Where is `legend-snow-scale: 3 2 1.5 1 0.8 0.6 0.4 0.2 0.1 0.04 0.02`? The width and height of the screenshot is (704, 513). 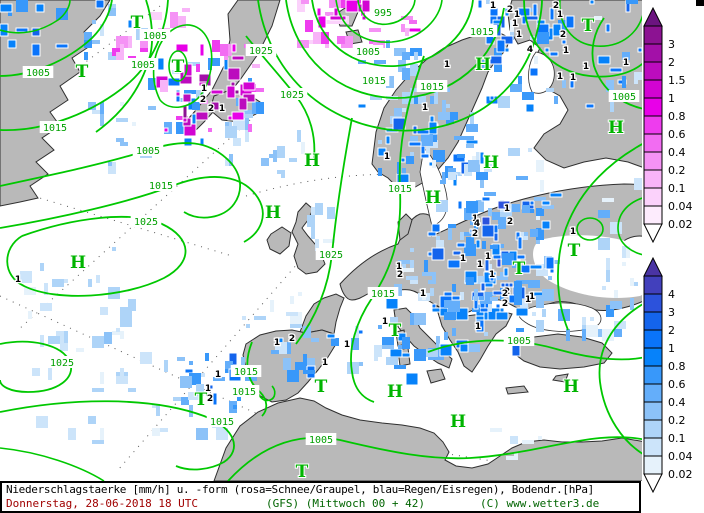
legend-snow-scale: 3 2 1.5 1 0.8 0.6 0.4 0.2 0.1 0.04 0.02 is located at coordinates (673, 133).